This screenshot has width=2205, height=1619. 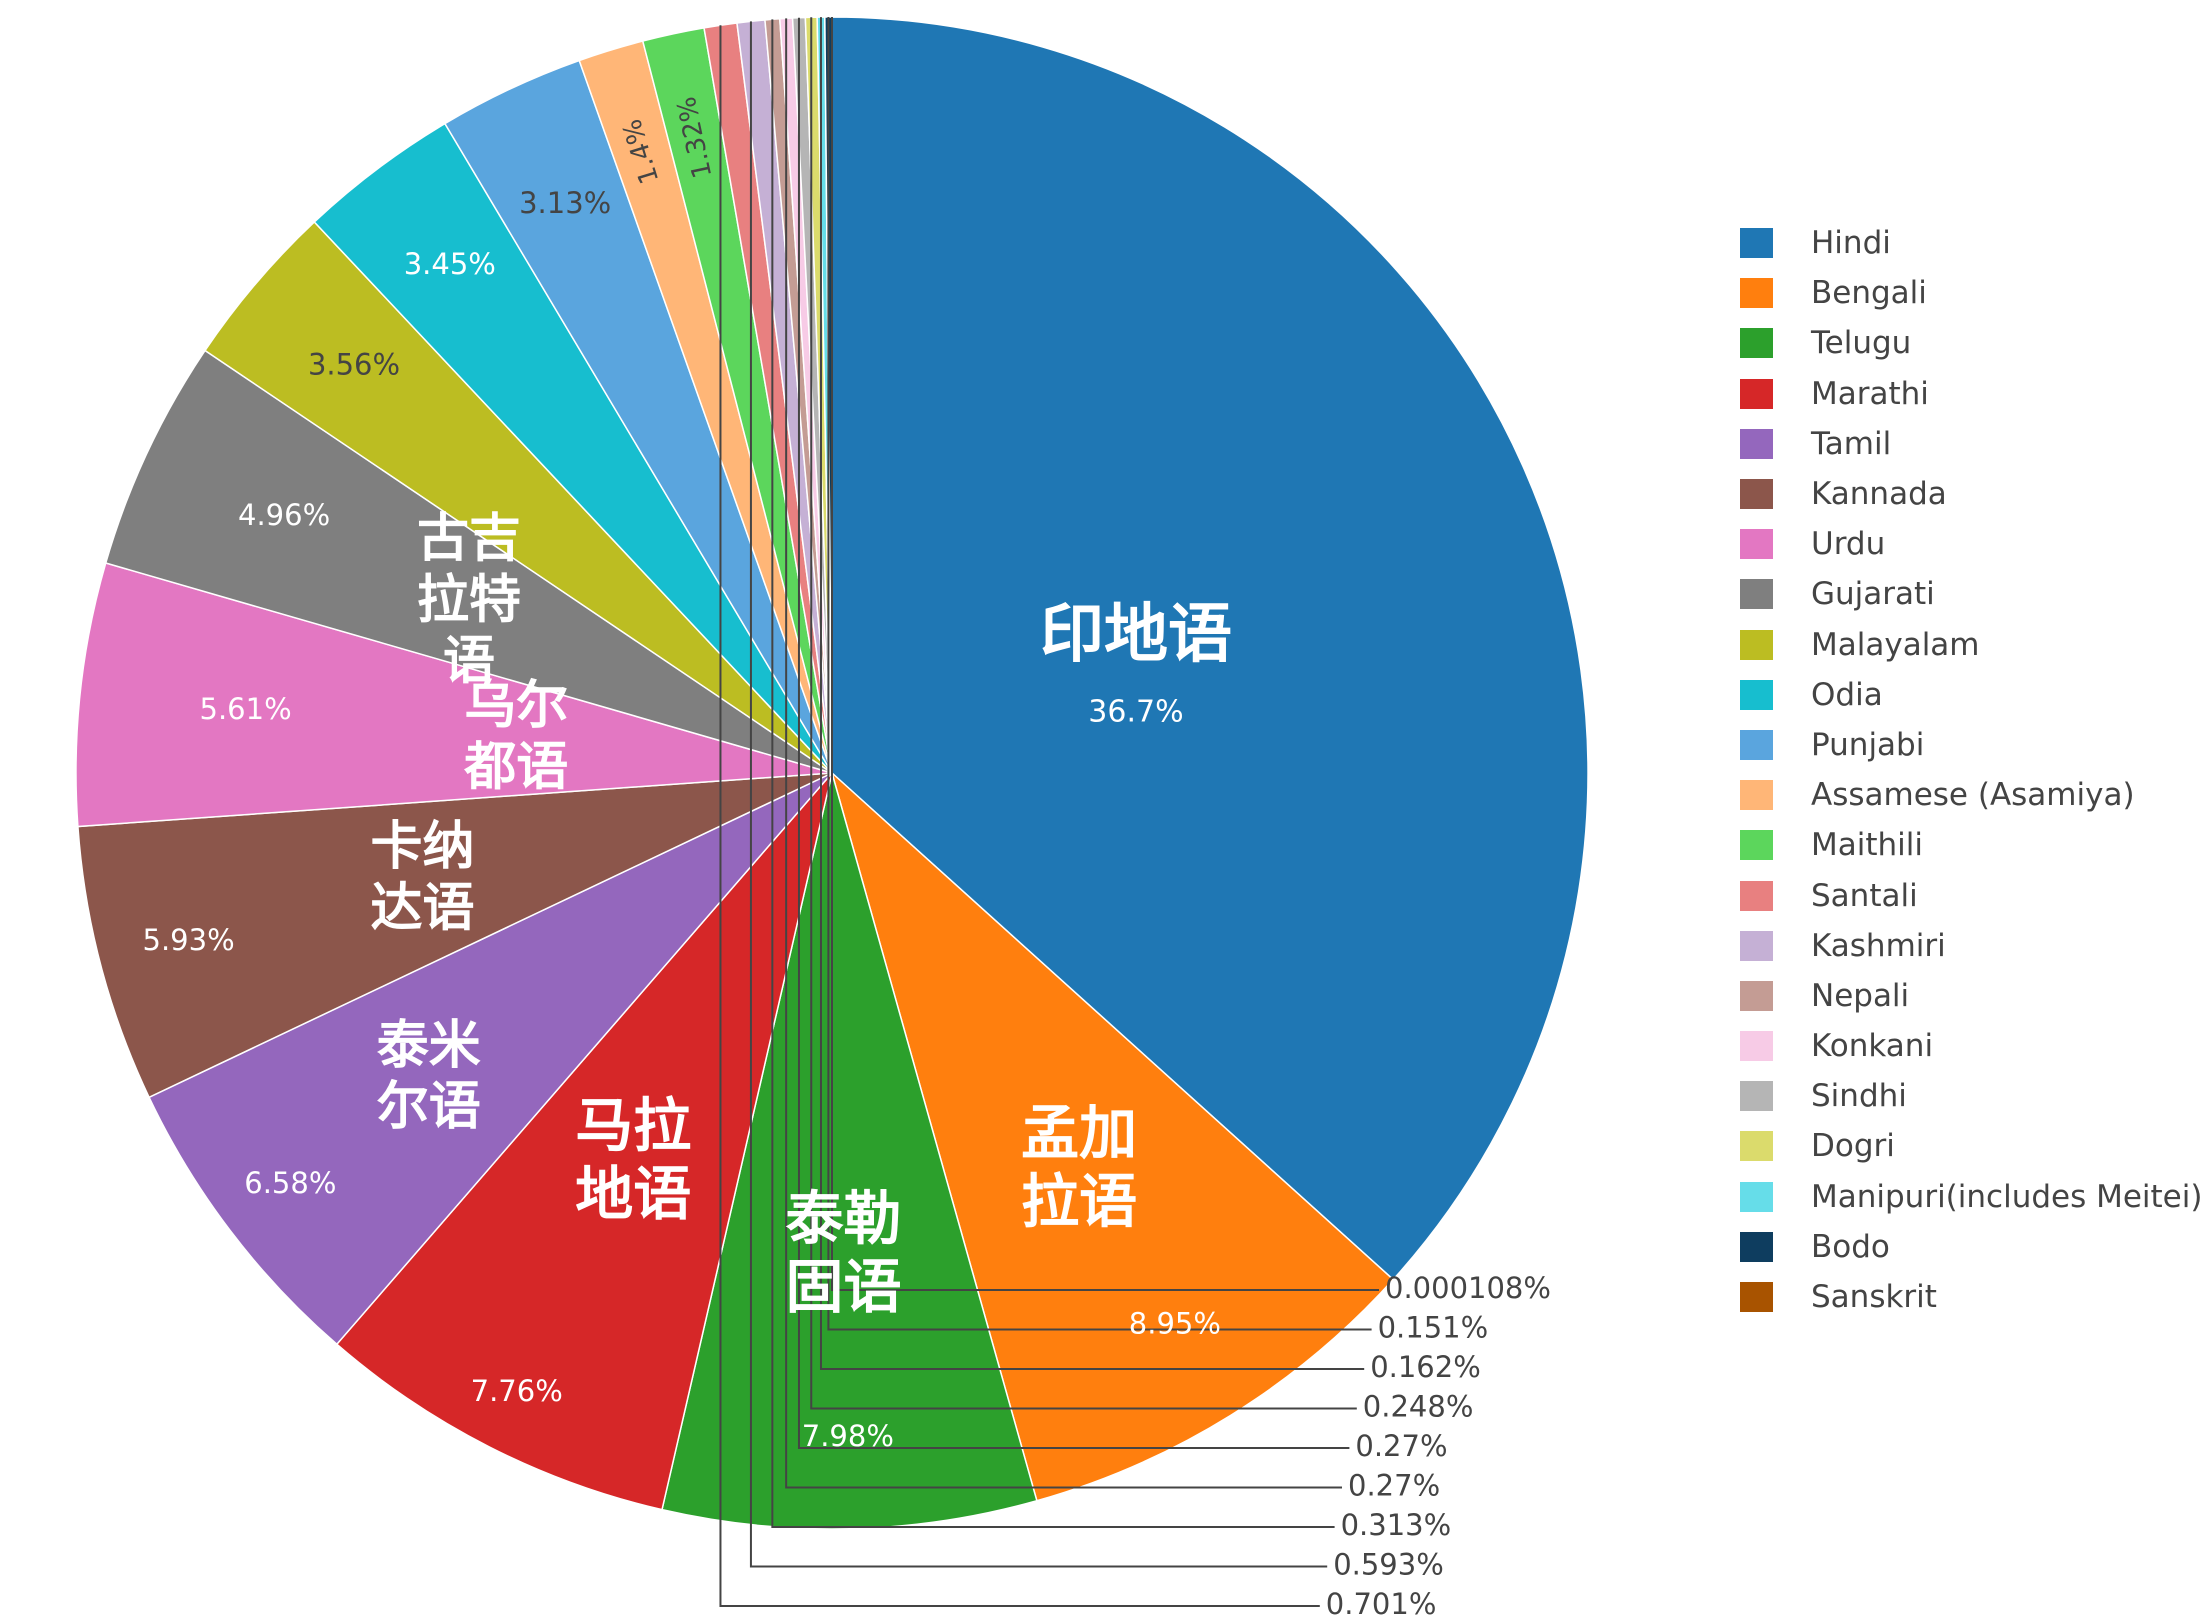 What do you see at coordinates (1861, 343) in the screenshot?
I see `legend-label-telugu: Telugu` at bounding box center [1861, 343].